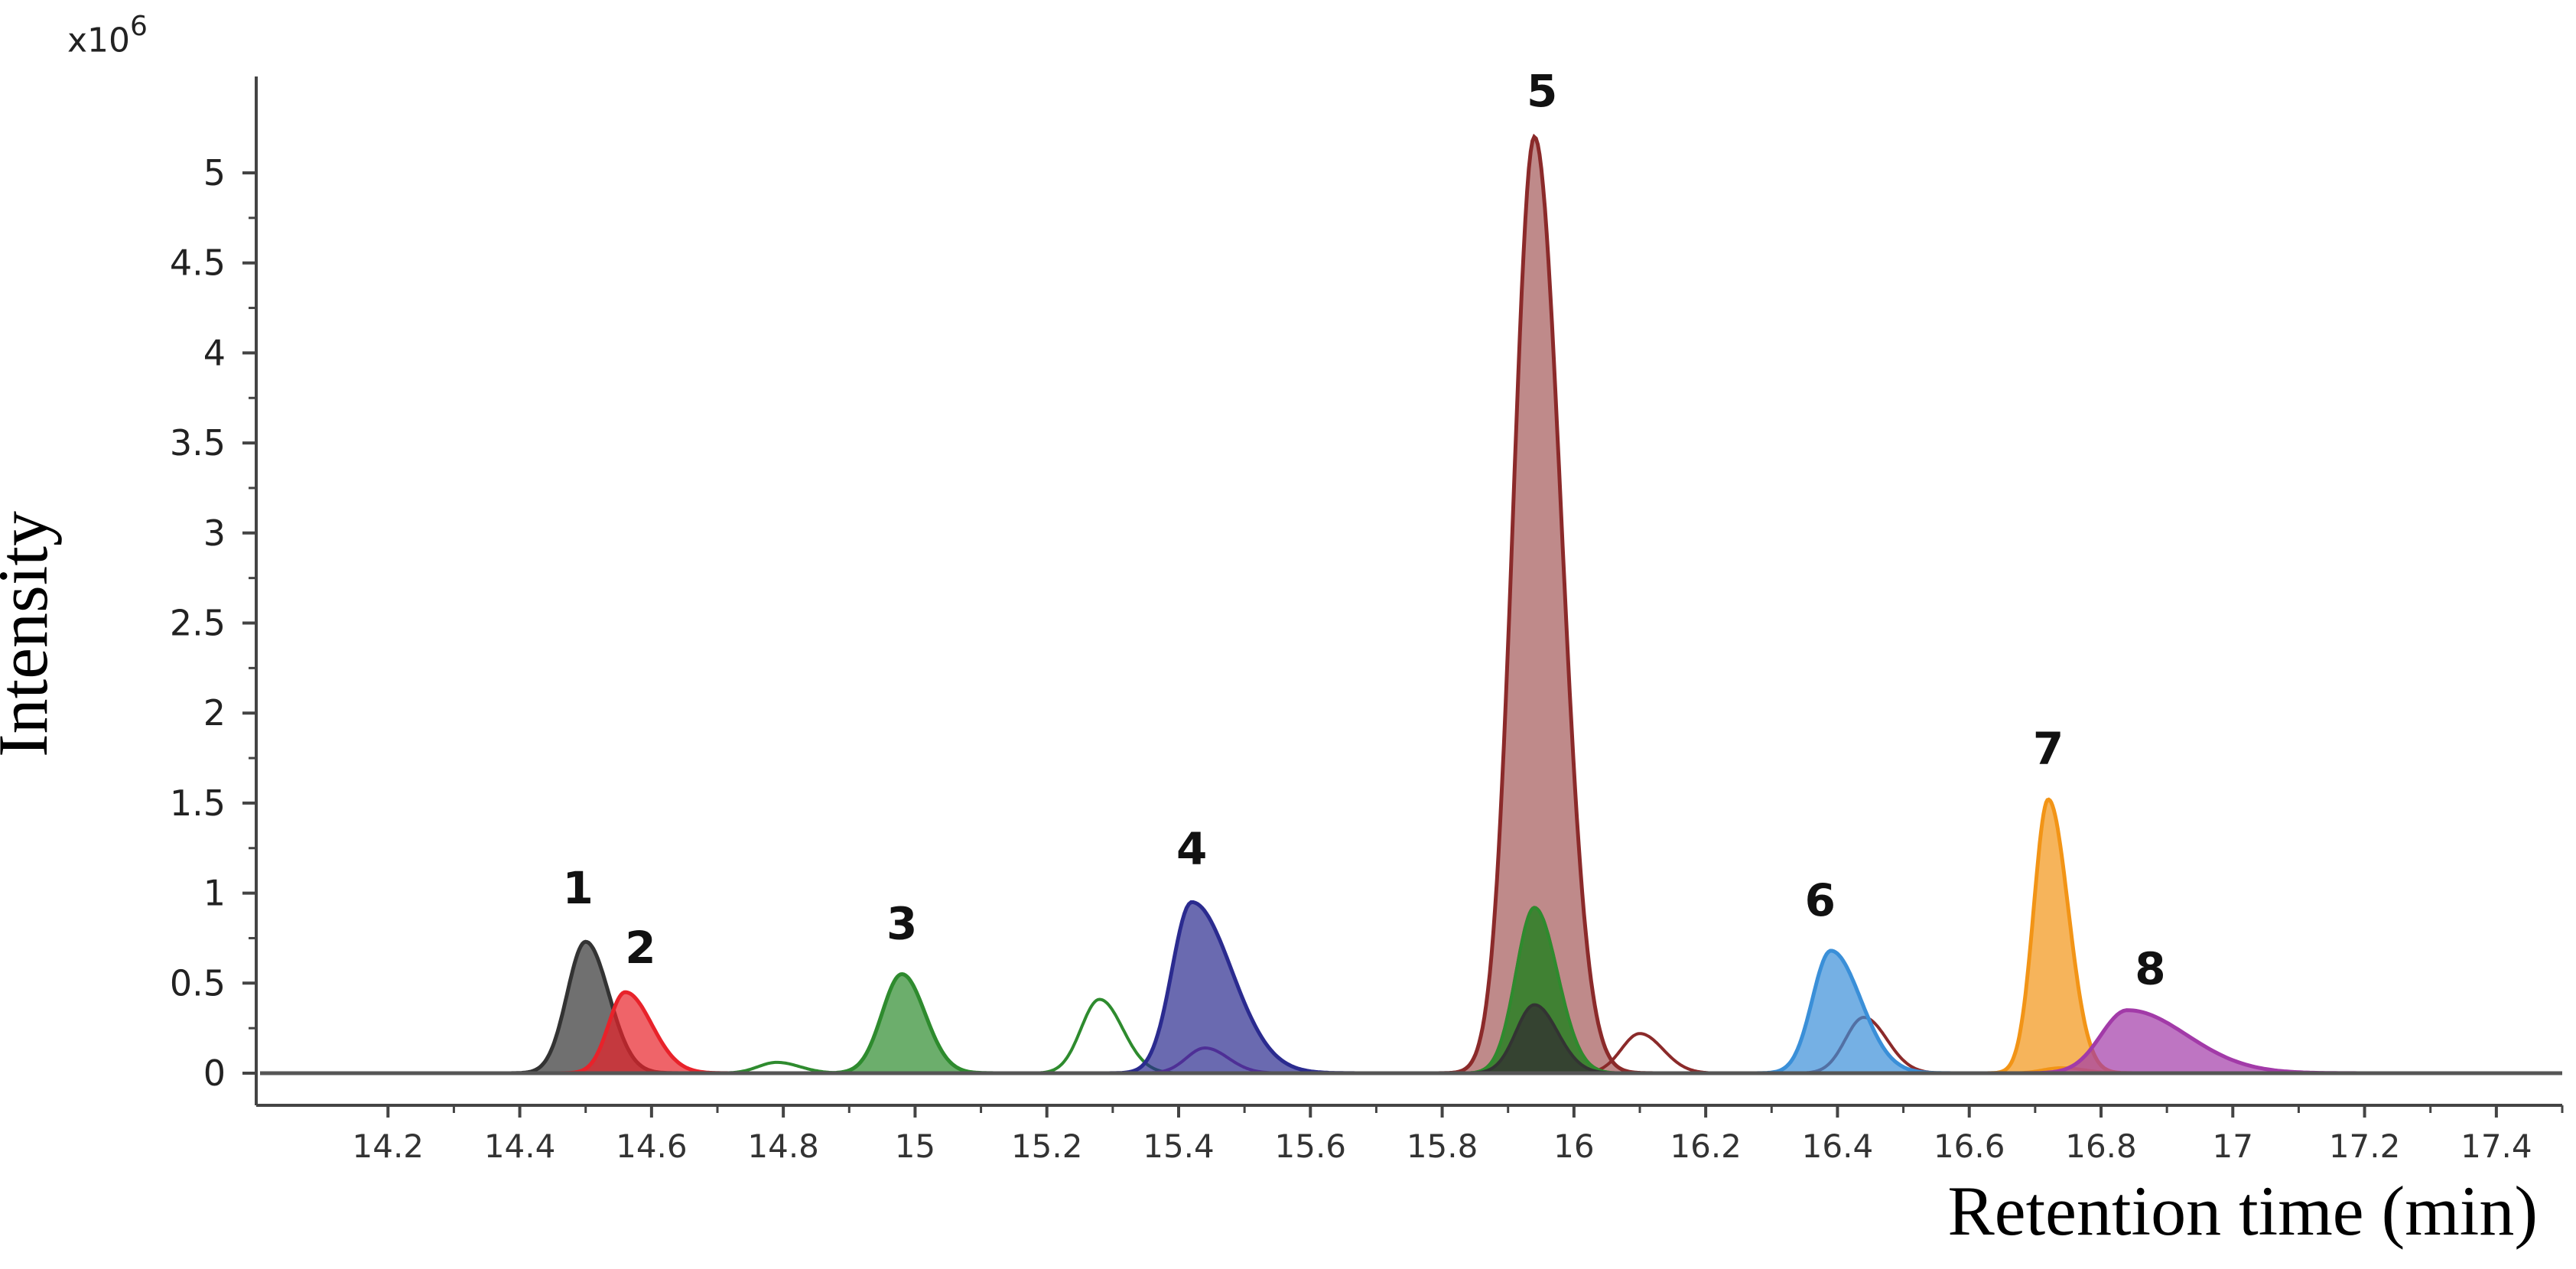 The width and height of the screenshot is (2576, 1269). Describe the element at coordinates (1047, 1146) in the screenshot. I see `x-tick-label: 15.2` at that location.